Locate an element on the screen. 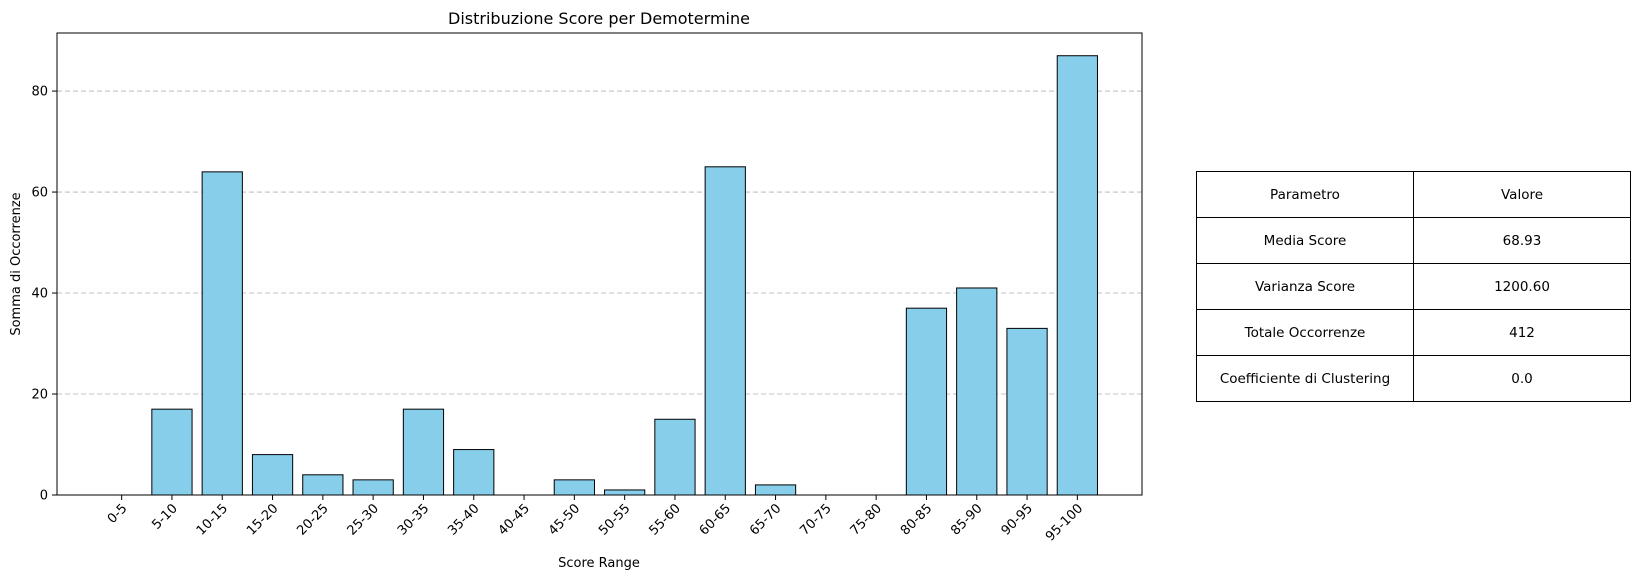  x-tick-label: 30-35 is located at coordinates (413, 519).